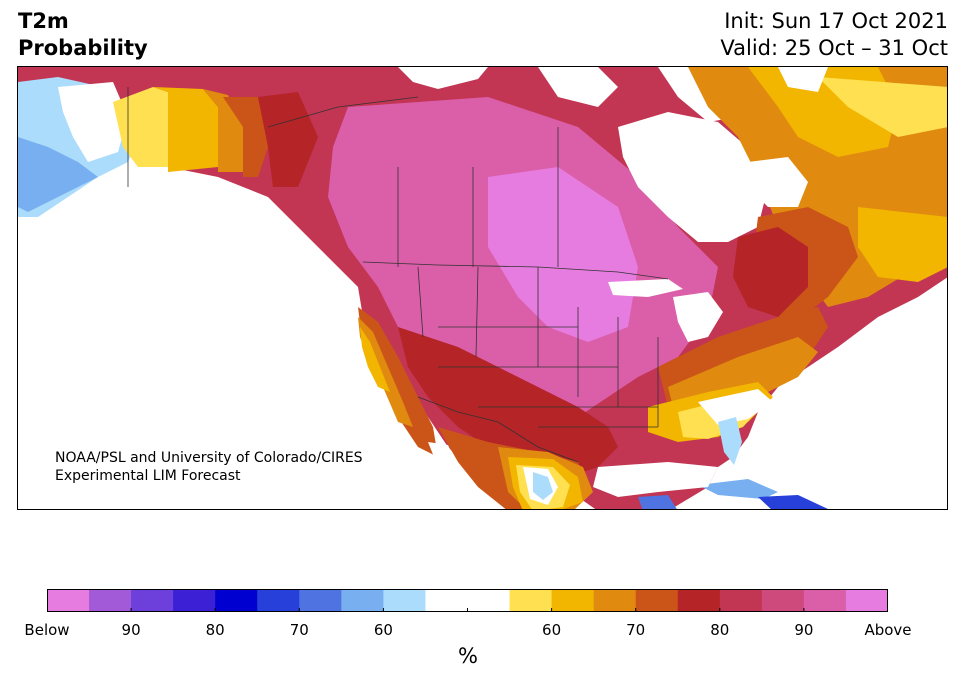 The width and height of the screenshot is (959, 680). I want to click on colorbar-svg, so click(467, 600).